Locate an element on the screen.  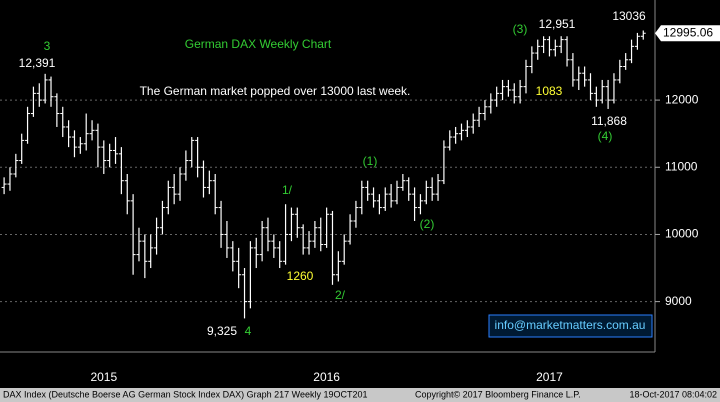
watermark: info@marketmatters.com.au is located at coordinates (570, 325).